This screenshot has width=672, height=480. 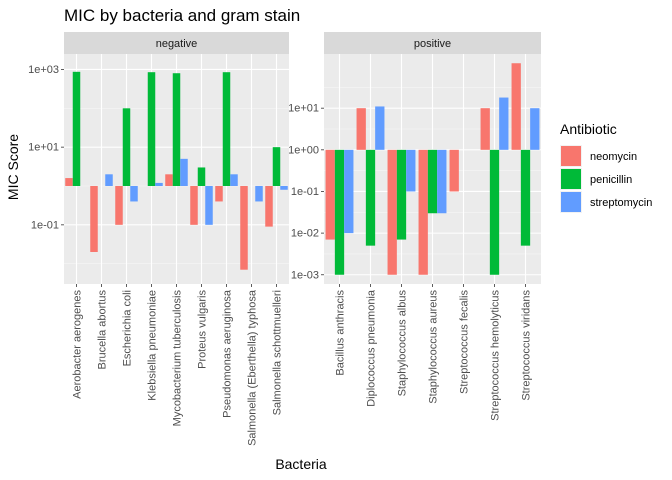 What do you see at coordinates (259, 193) in the screenshot?
I see `bar-streptomycin-salmonella-eberthella-typhosa` at bounding box center [259, 193].